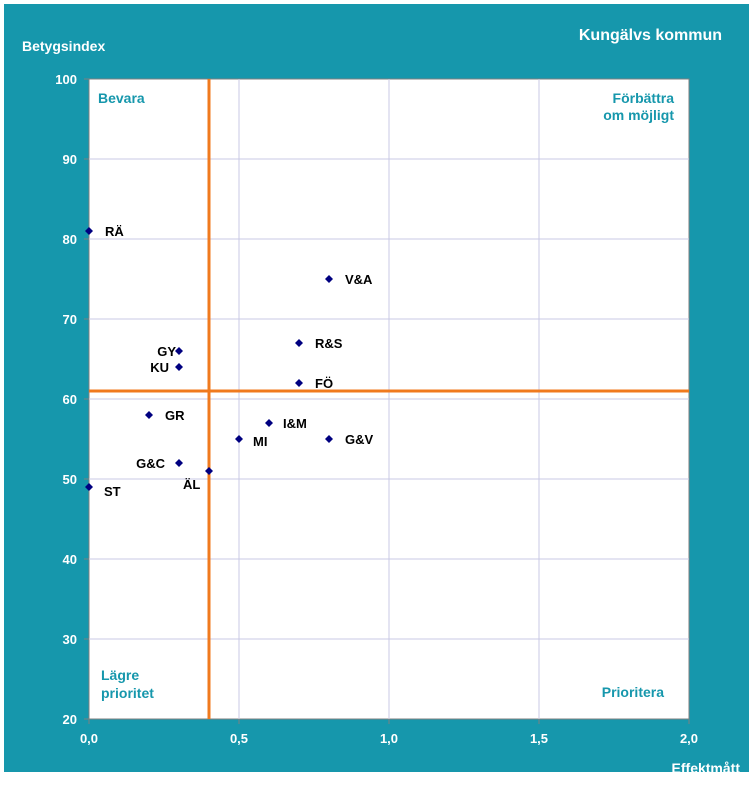 The height and width of the screenshot is (786, 753). I want to click on data-point-label: G&C, so click(151, 463).